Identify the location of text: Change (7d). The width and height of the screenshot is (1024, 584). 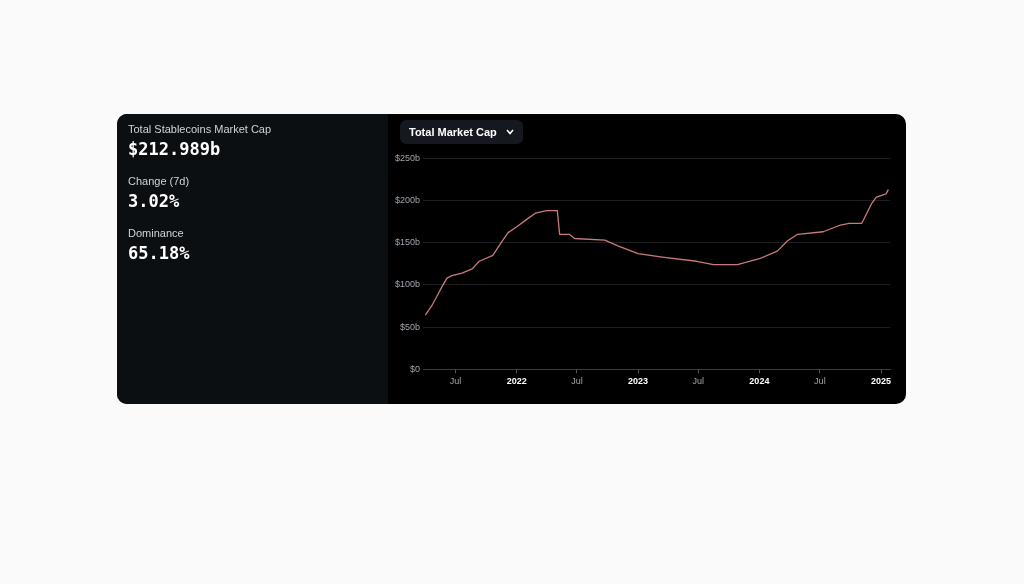
(159, 181).